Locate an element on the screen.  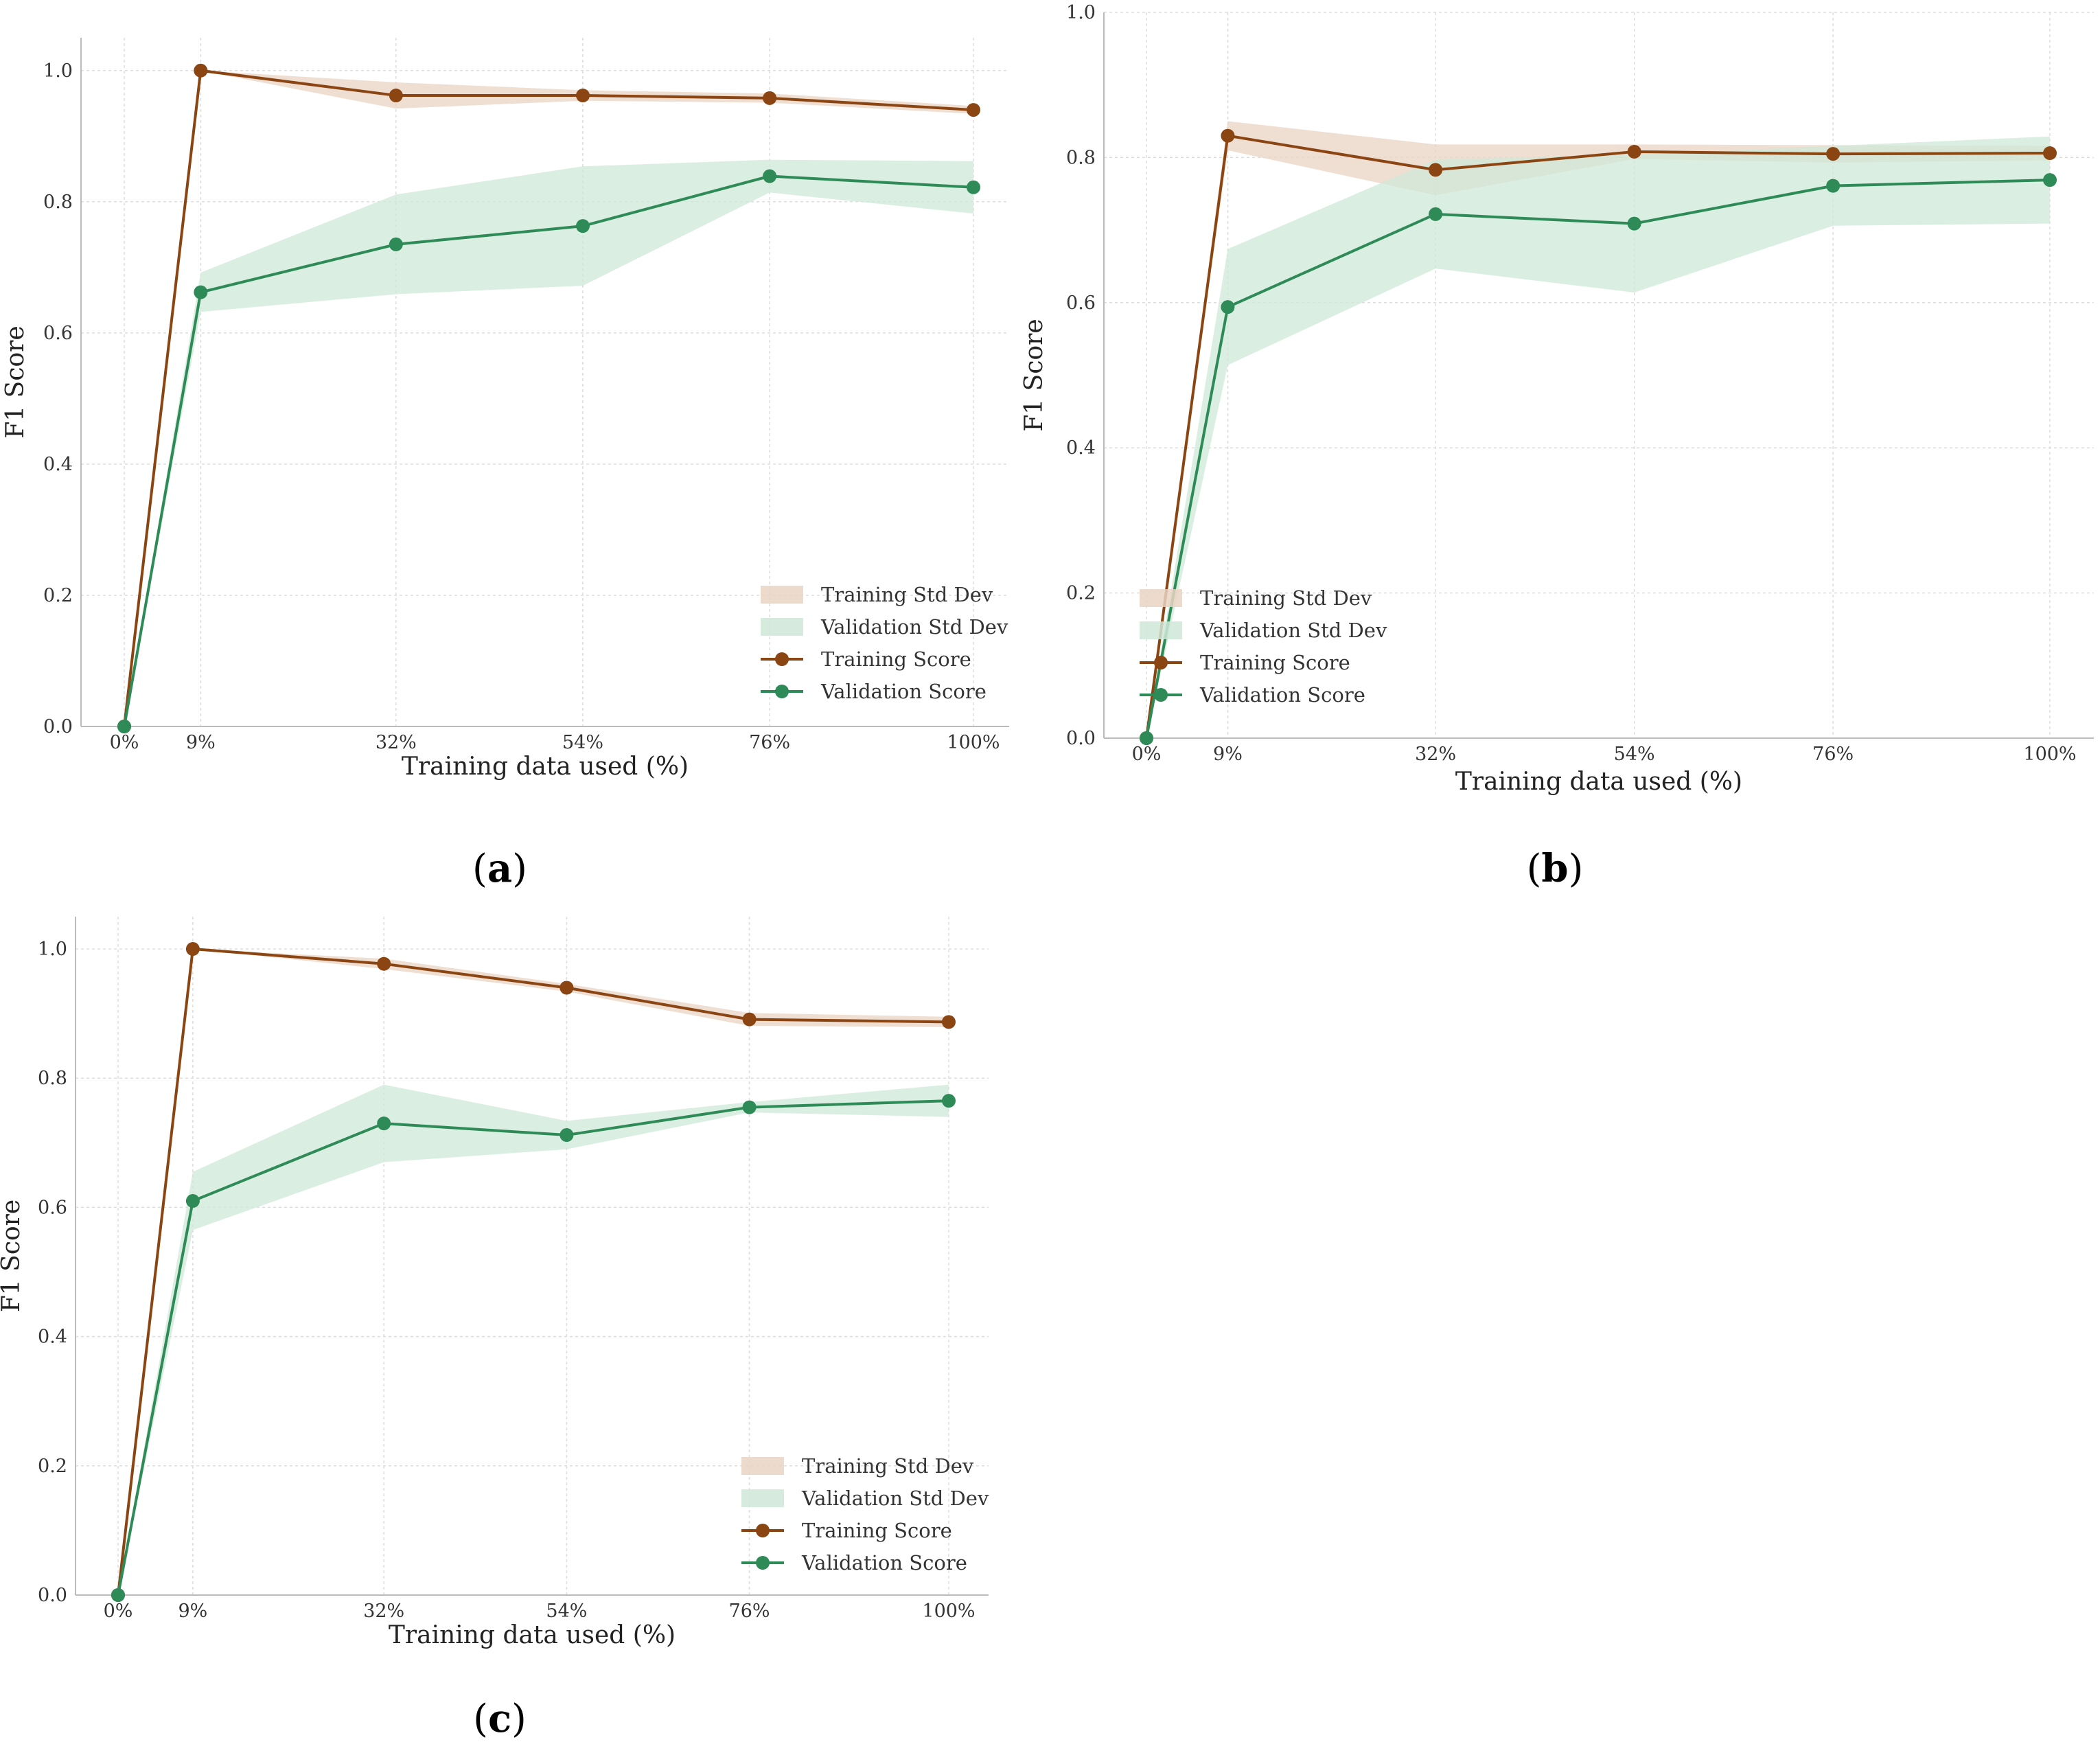
caption-b: (b) is located at coordinates (1555, 868).